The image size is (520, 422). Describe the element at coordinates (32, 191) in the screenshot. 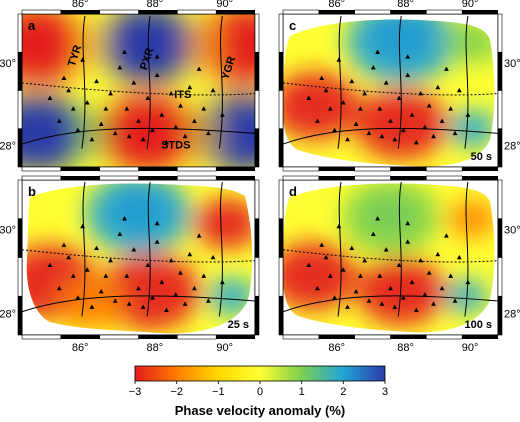

I see `panel-letter: b` at that location.